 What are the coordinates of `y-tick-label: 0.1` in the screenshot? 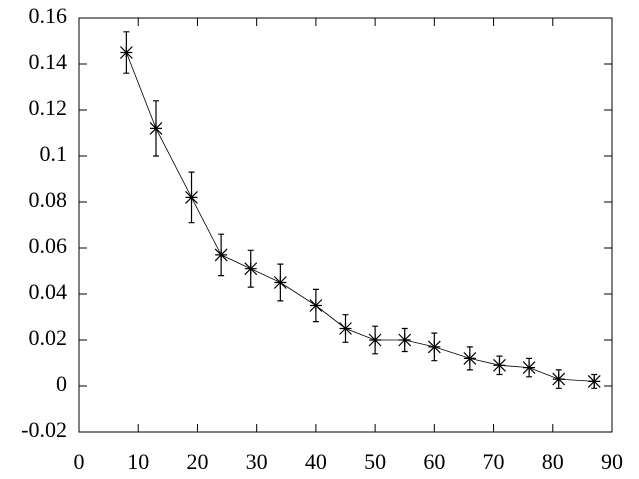 It's located at (54, 153).